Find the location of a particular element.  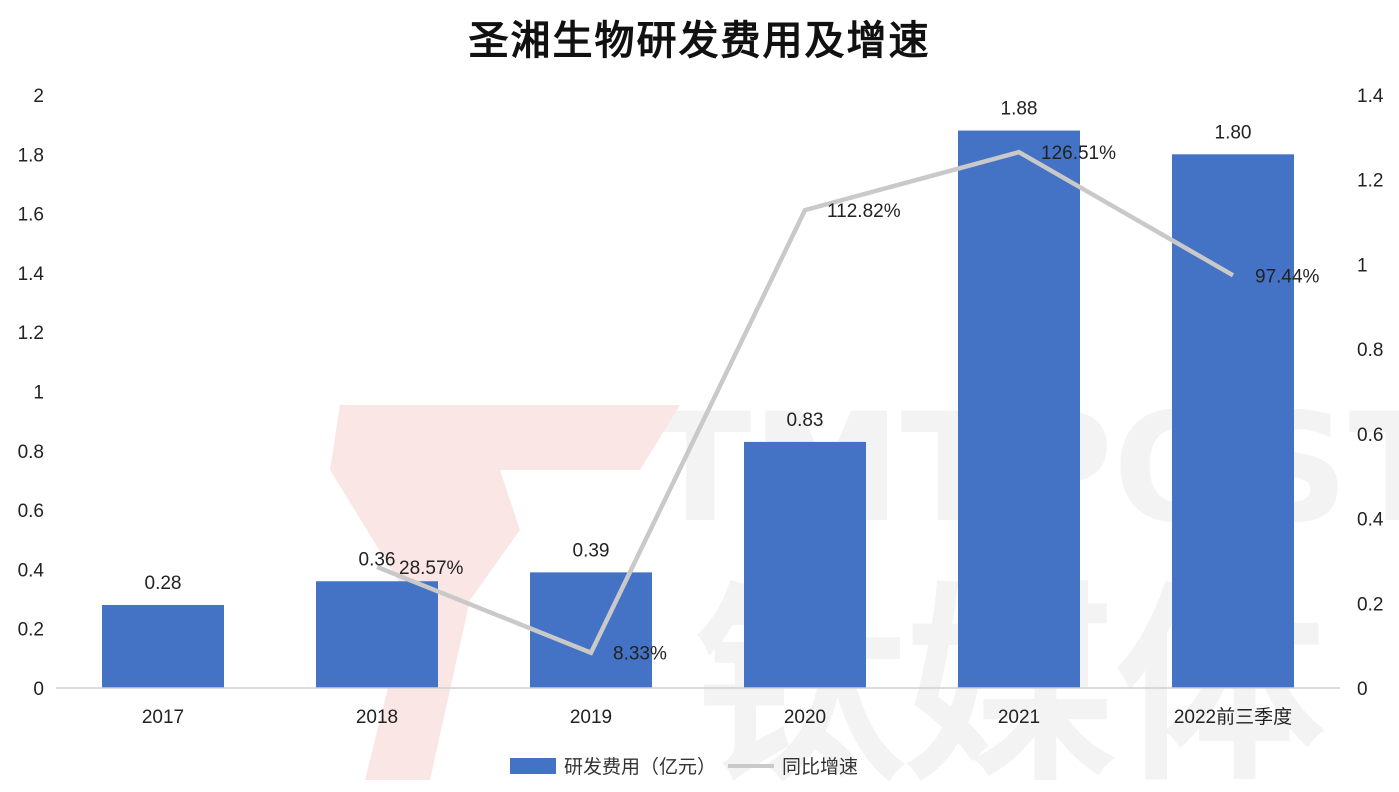

growth-value-label: 126.51% is located at coordinates (1078, 153).